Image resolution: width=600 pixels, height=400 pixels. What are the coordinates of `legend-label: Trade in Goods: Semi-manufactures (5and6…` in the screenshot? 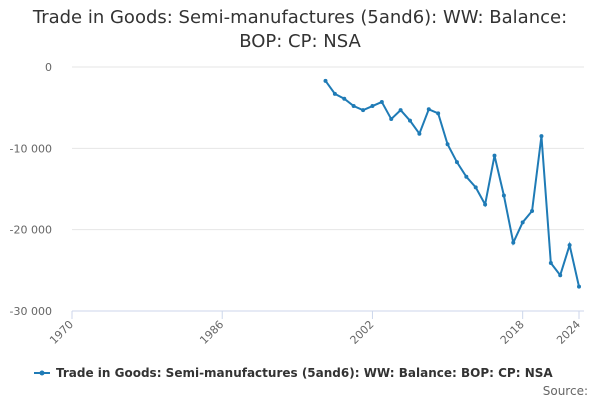 It's located at (304, 373).